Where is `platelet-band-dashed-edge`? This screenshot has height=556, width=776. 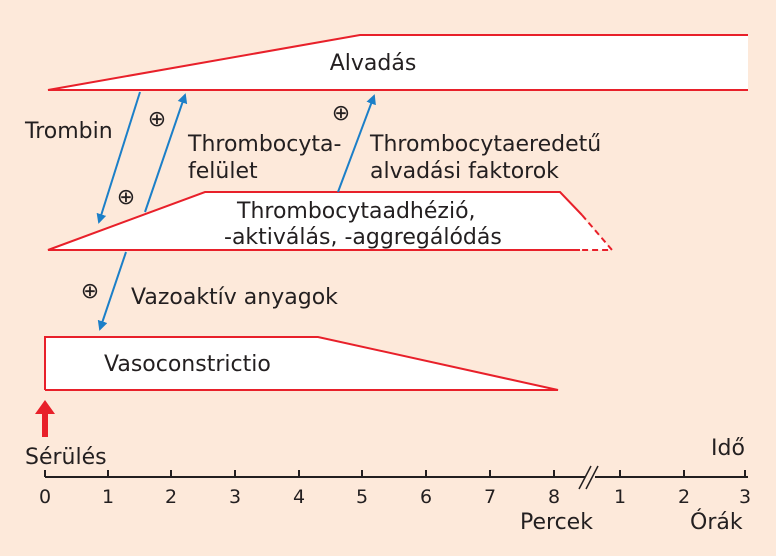 platelet-band-dashed-edge is located at coordinates (597, 232).